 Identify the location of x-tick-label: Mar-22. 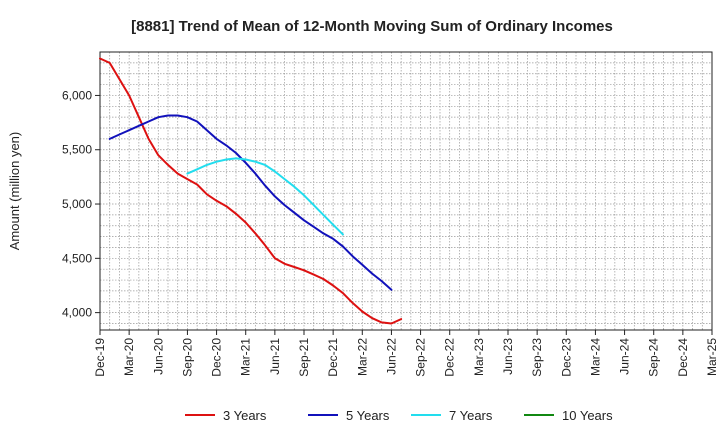
(362, 357).